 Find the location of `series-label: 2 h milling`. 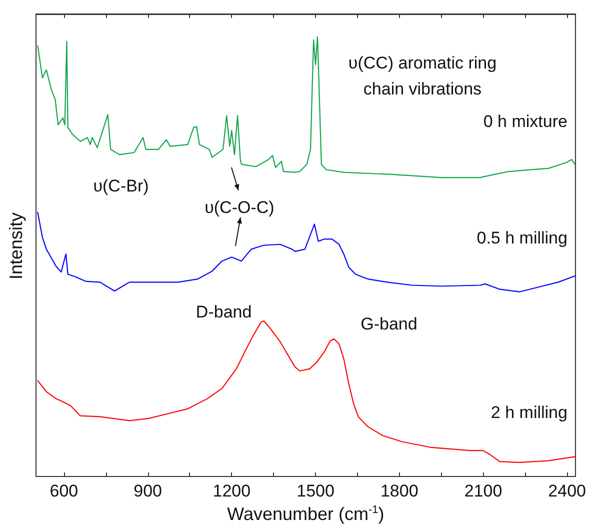

series-label: 2 h milling is located at coordinates (529, 412).